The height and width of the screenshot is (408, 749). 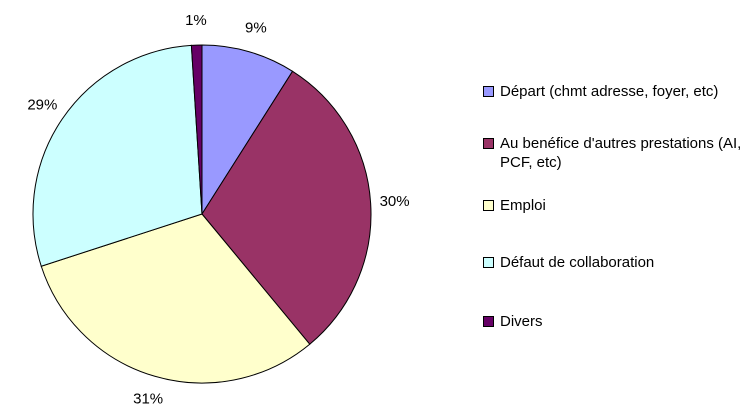 What do you see at coordinates (395, 201) in the screenshot?
I see `data-label: 30%` at bounding box center [395, 201].